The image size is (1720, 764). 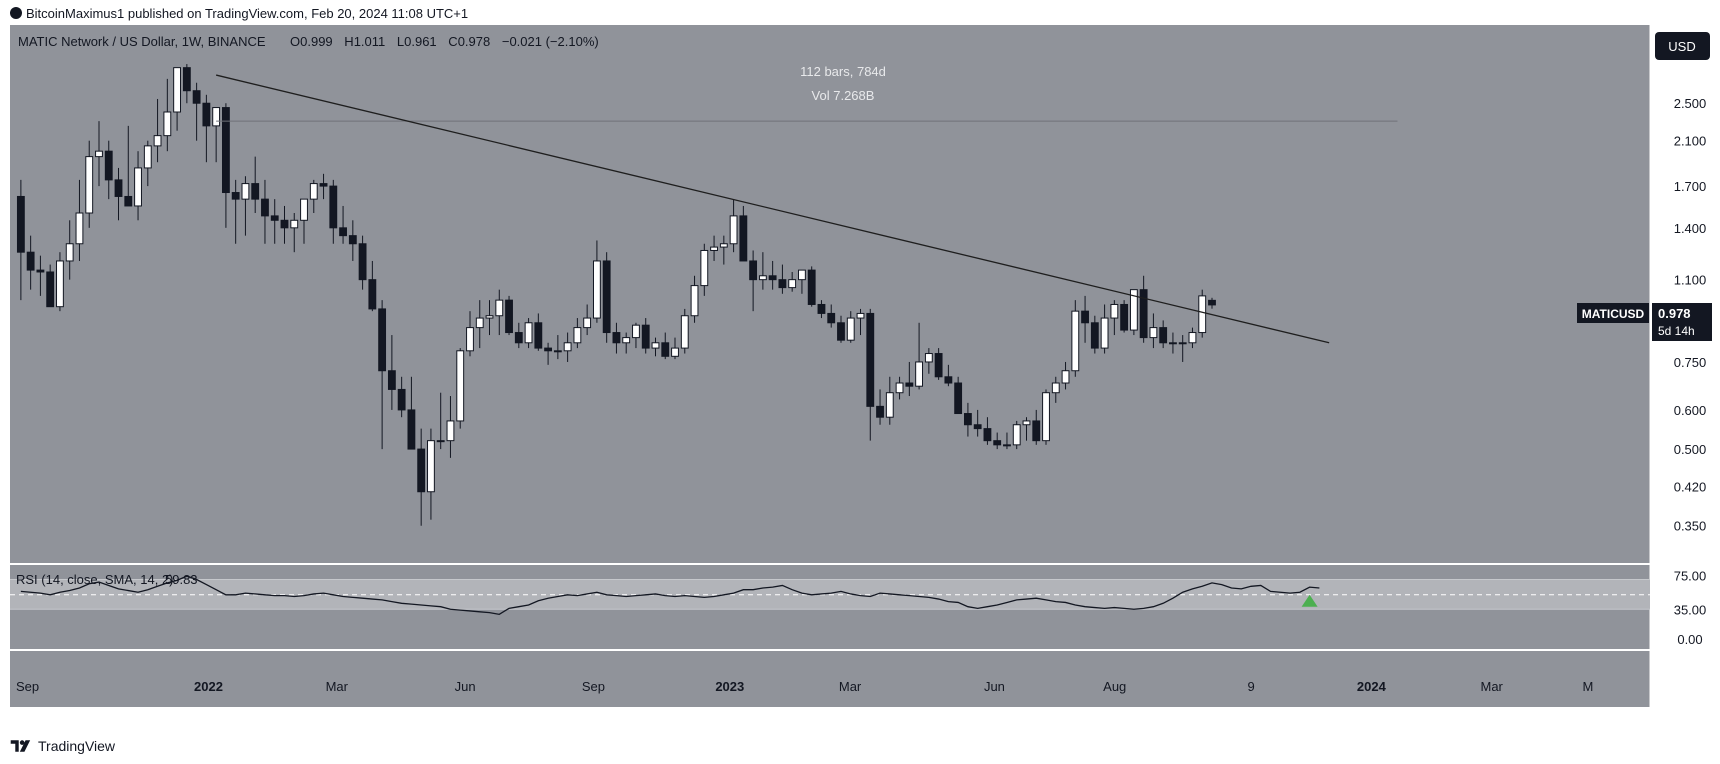 What do you see at coordinates (62, 746) in the screenshot?
I see `footer-brand: TradingView` at bounding box center [62, 746].